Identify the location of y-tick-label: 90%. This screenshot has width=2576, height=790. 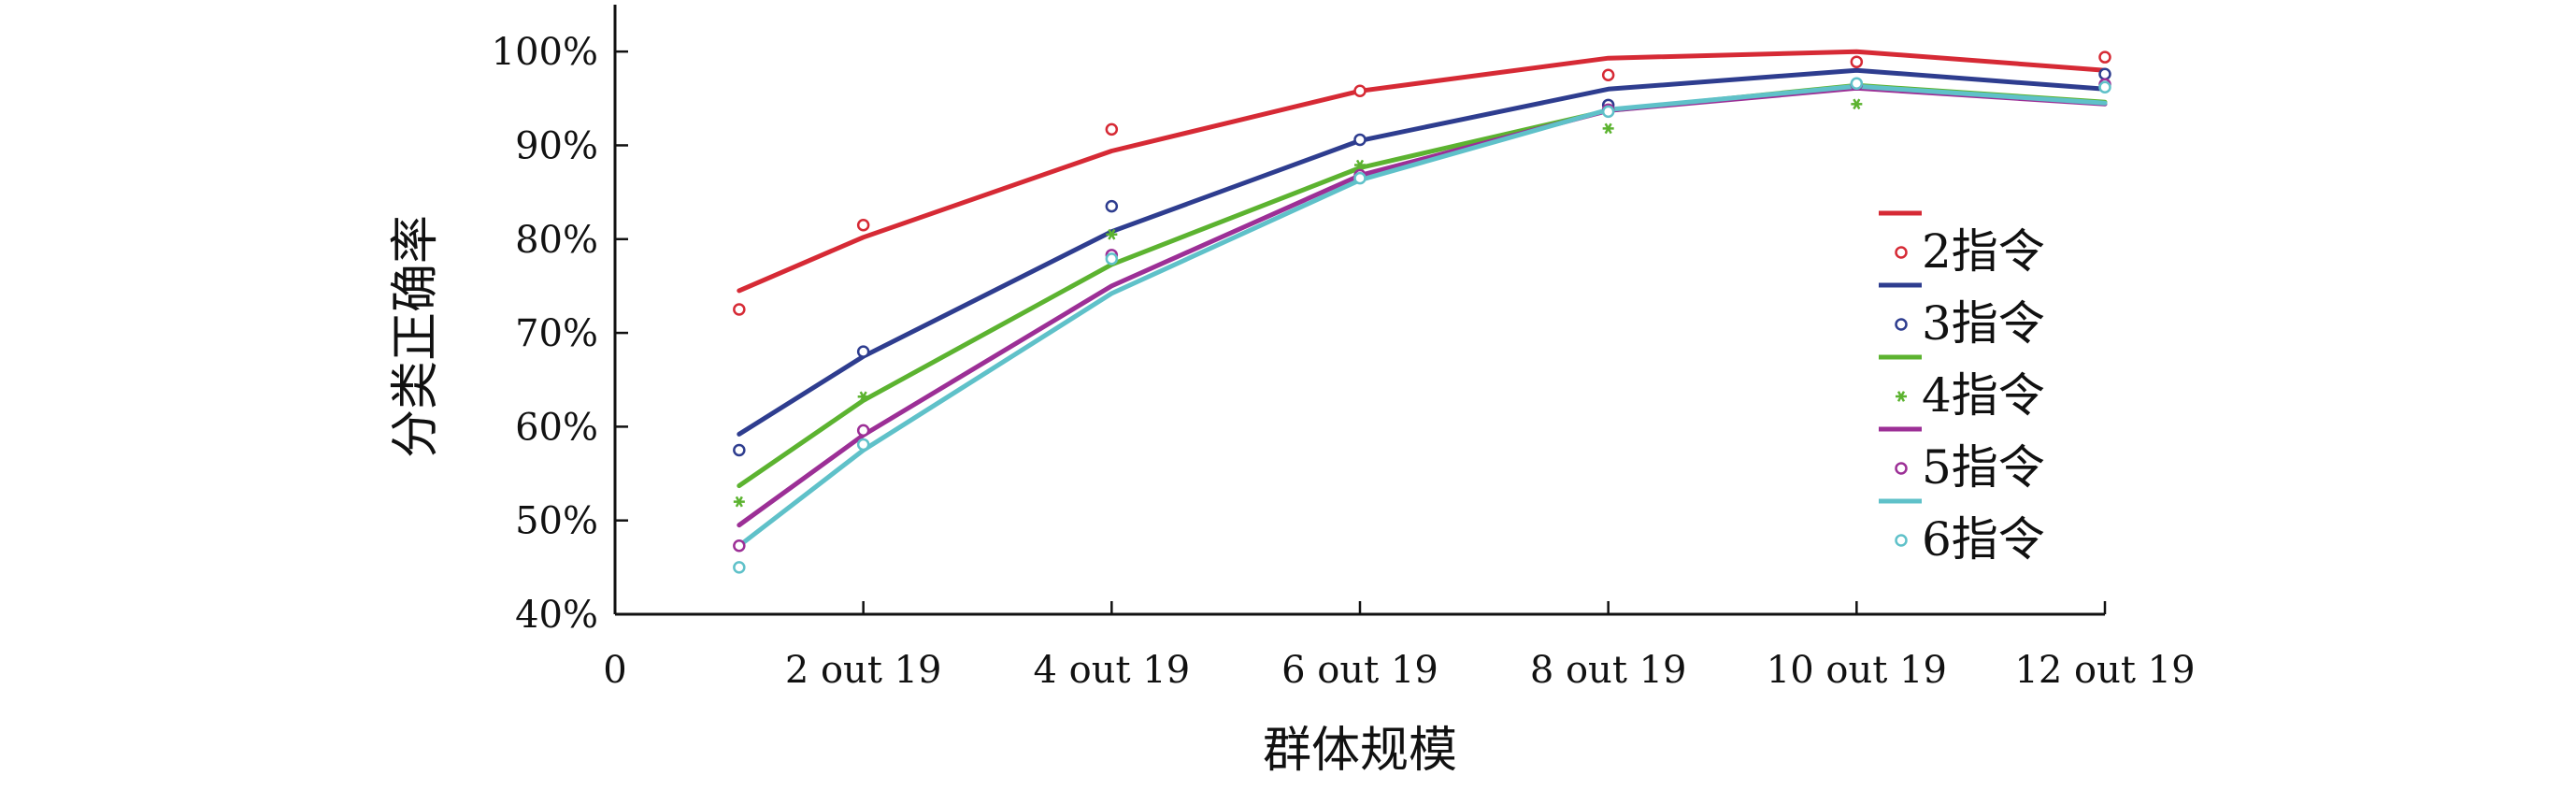
(556, 145).